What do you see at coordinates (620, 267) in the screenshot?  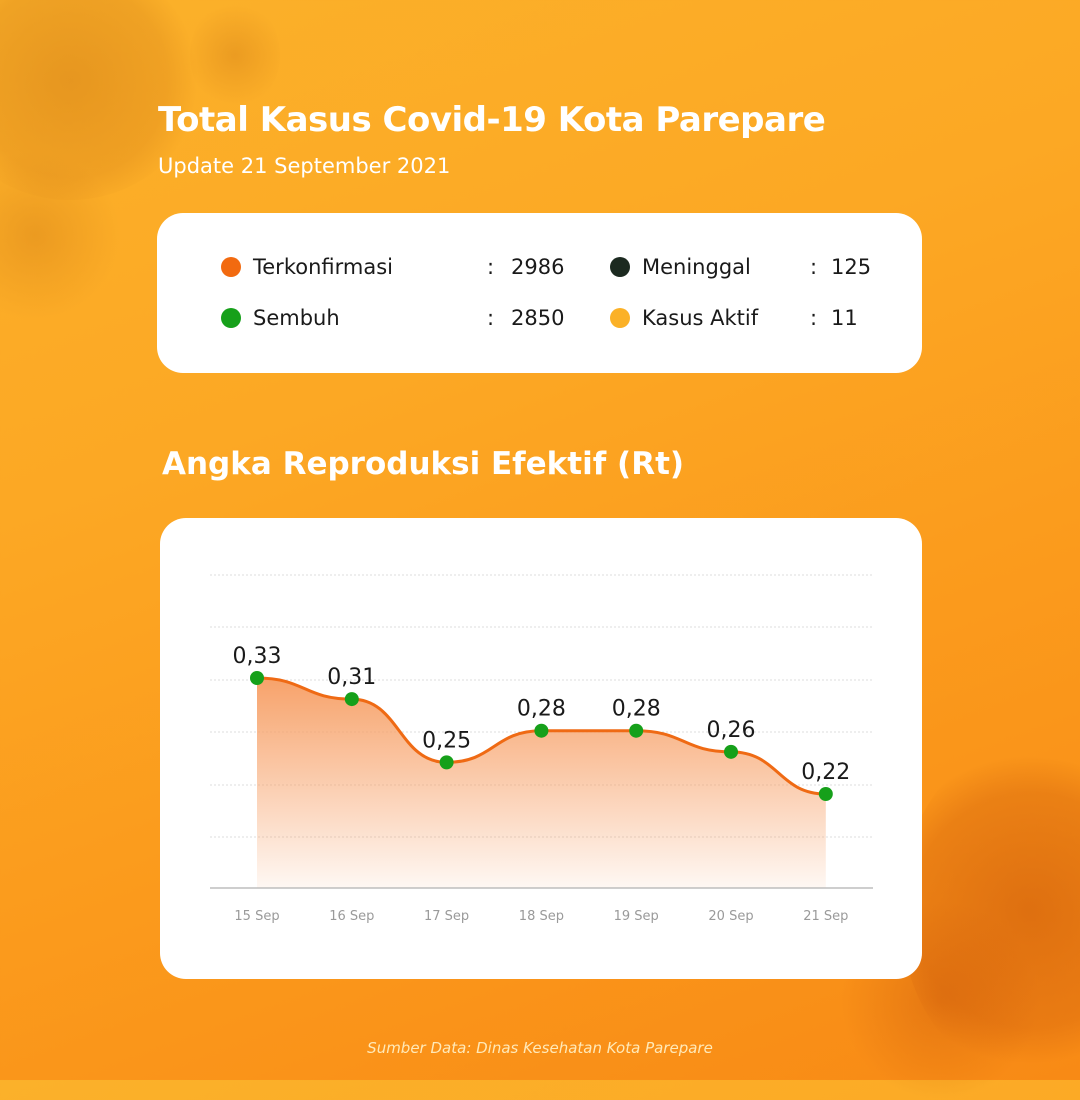 I see `deaths-dot-icon` at bounding box center [620, 267].